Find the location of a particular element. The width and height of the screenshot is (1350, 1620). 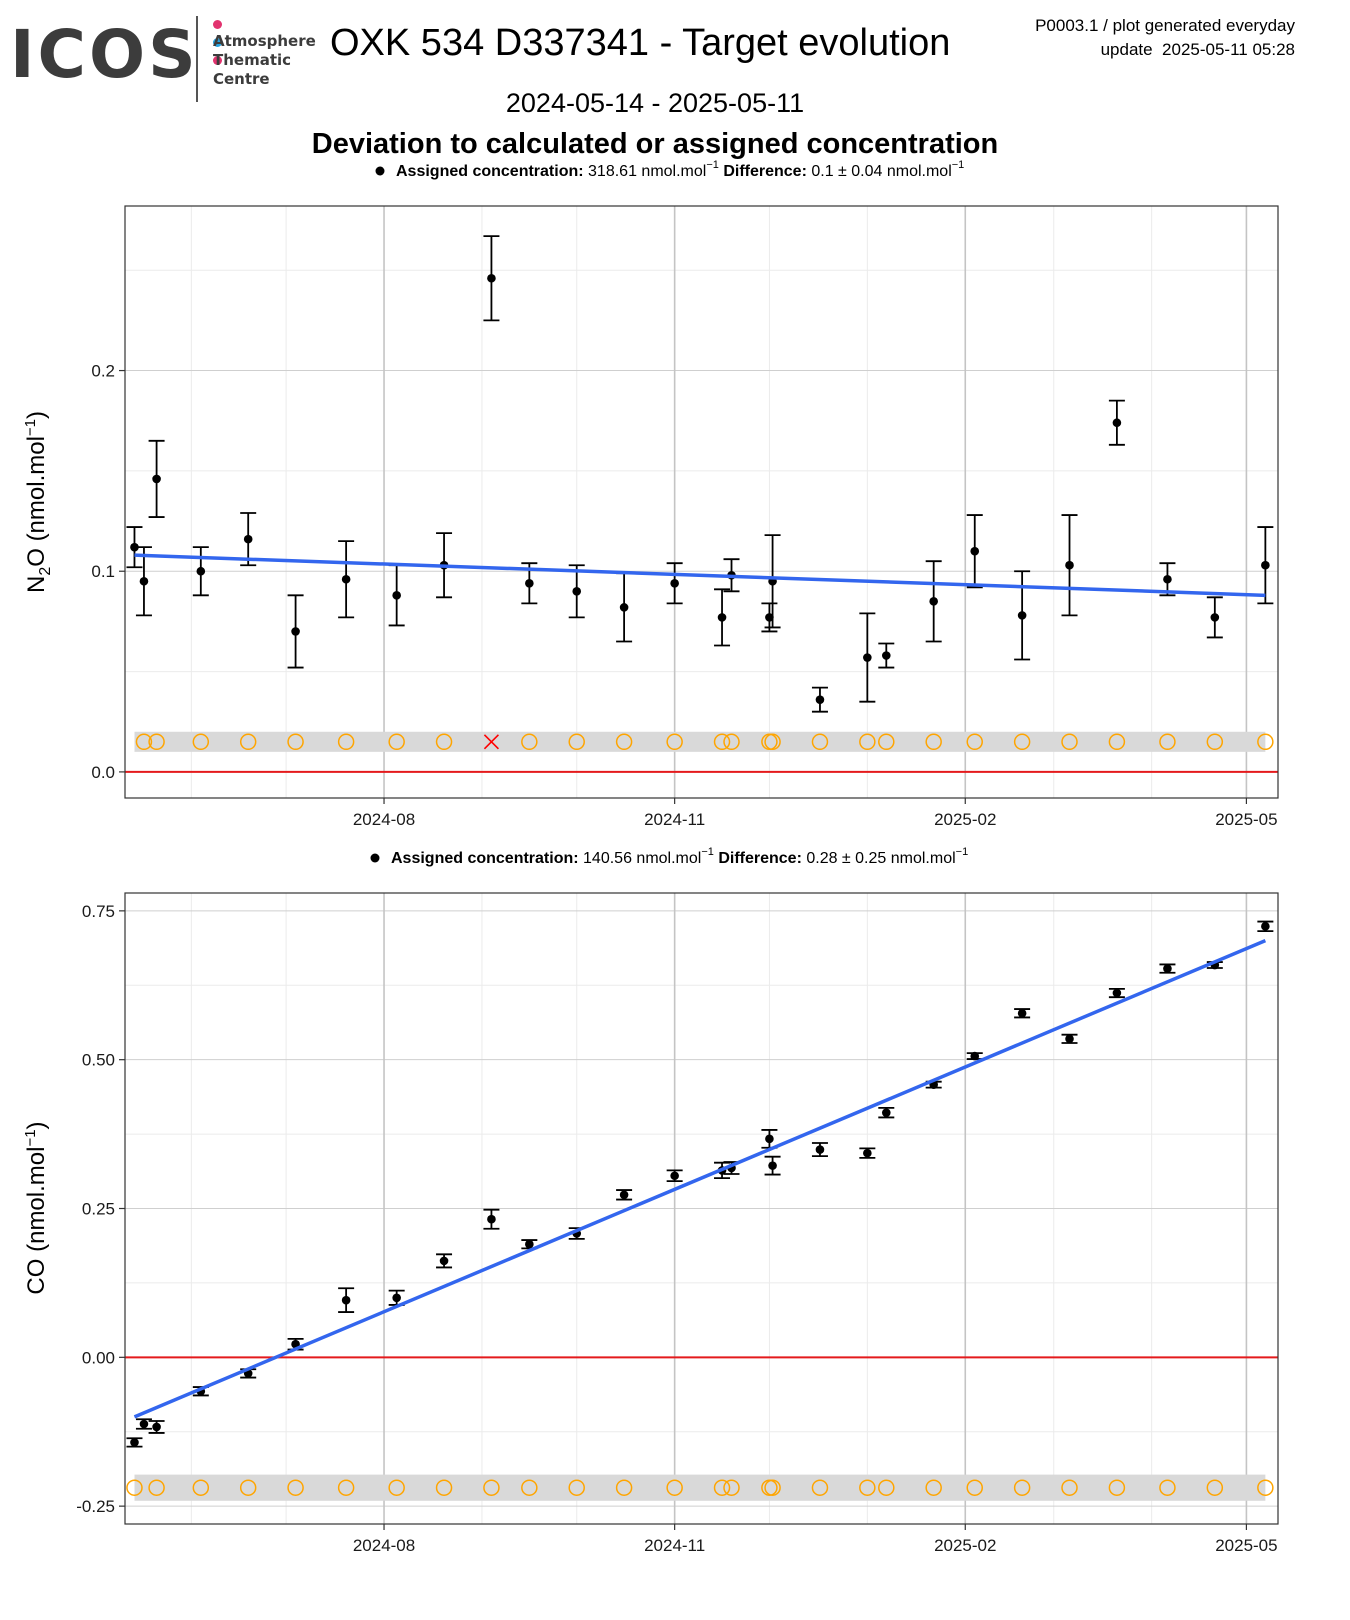

logo-dots is located at coordinates (219, 43).